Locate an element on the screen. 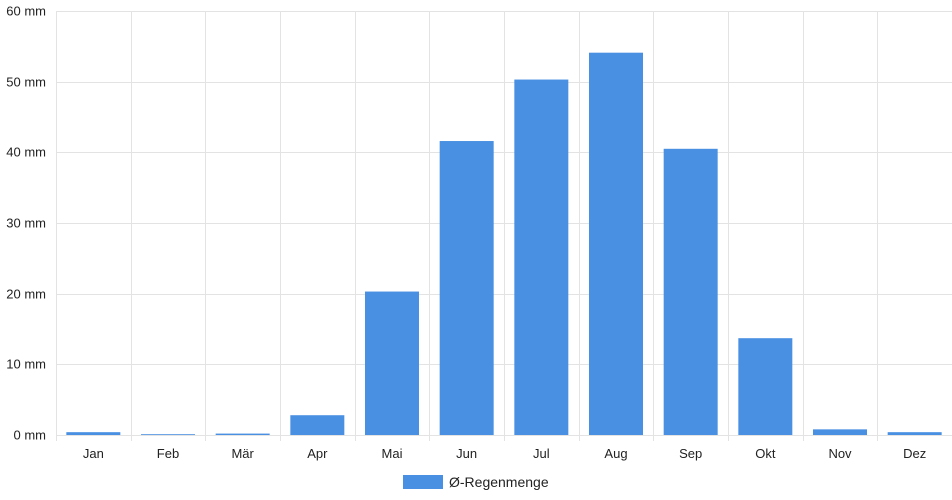 Image resolution: width=952 pixels, height=500 pixels. legend: Ø-Regenmenge is located at coordinates (476, 482).